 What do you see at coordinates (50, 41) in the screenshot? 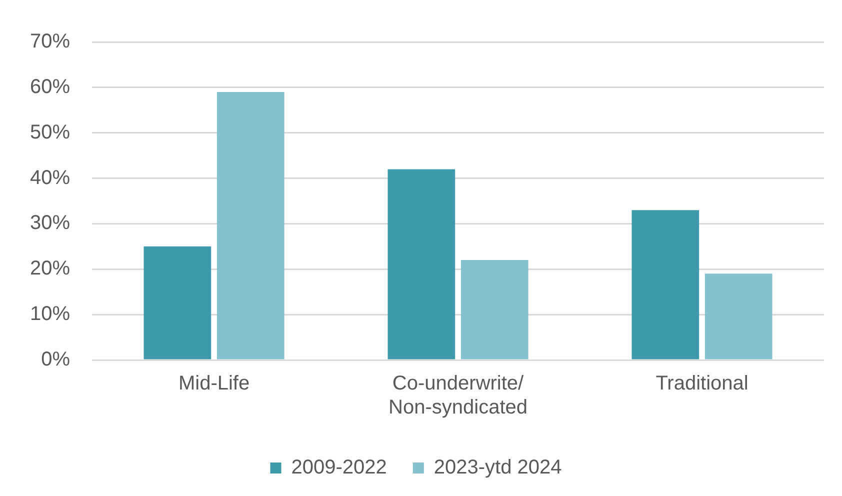
I see `y-tick-label: 70%` at bounding box center [50, 41].